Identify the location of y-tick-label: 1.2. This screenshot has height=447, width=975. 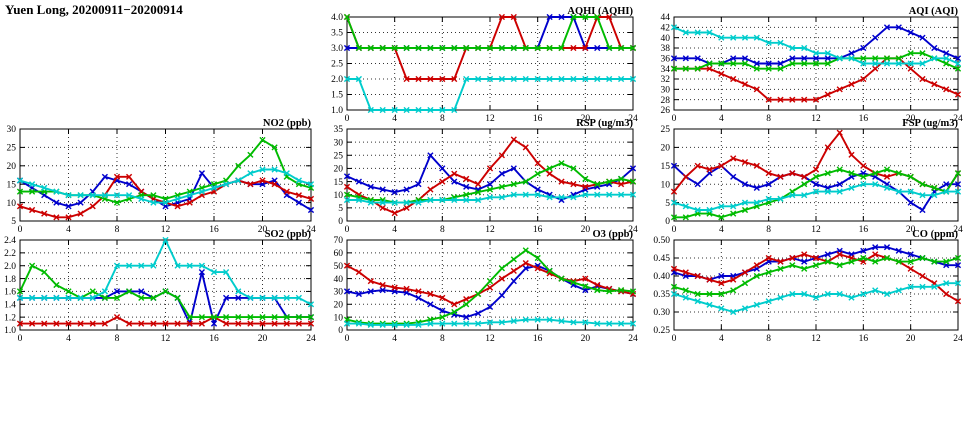
(10, 318).